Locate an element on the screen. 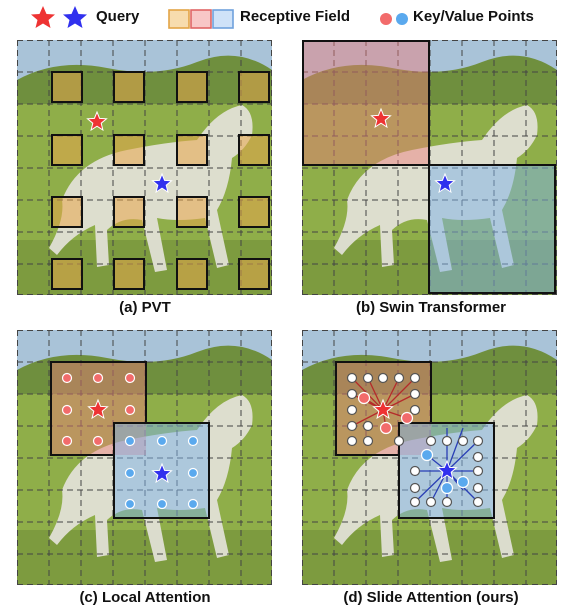 This screenshot has height=614, width=577. pvt-receptive-fields is located at coordinates (160, 180).